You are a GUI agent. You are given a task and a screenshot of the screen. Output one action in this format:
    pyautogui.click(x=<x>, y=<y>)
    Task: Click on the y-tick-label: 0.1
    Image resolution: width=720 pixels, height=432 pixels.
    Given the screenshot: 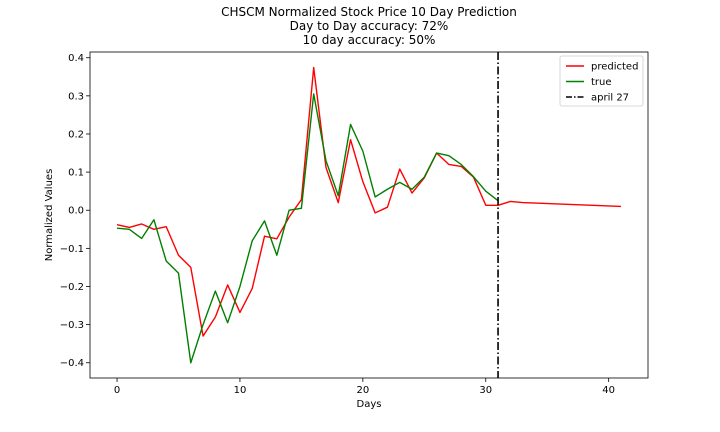 What is the action you would take?
    pyautogui.click(x=76, y=173)
    